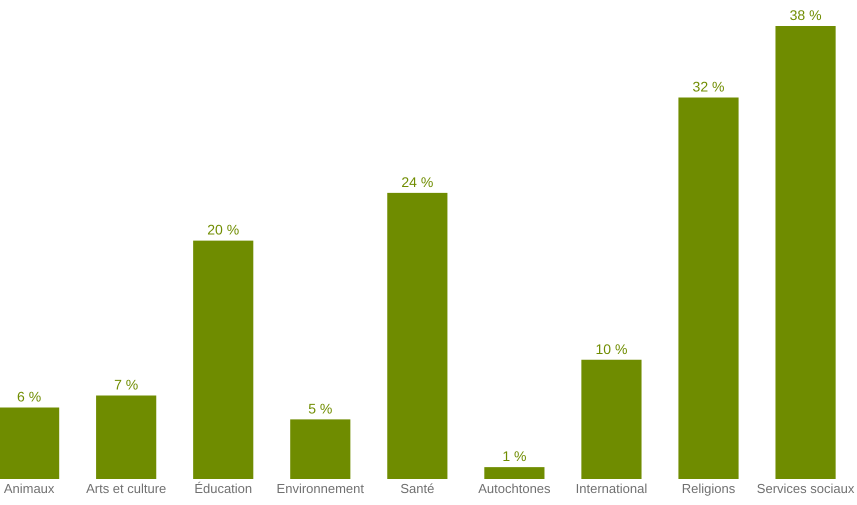 The width and height of the screenshot is (857, 505). I want to click on x-tick-label: International, so click(612, 488).